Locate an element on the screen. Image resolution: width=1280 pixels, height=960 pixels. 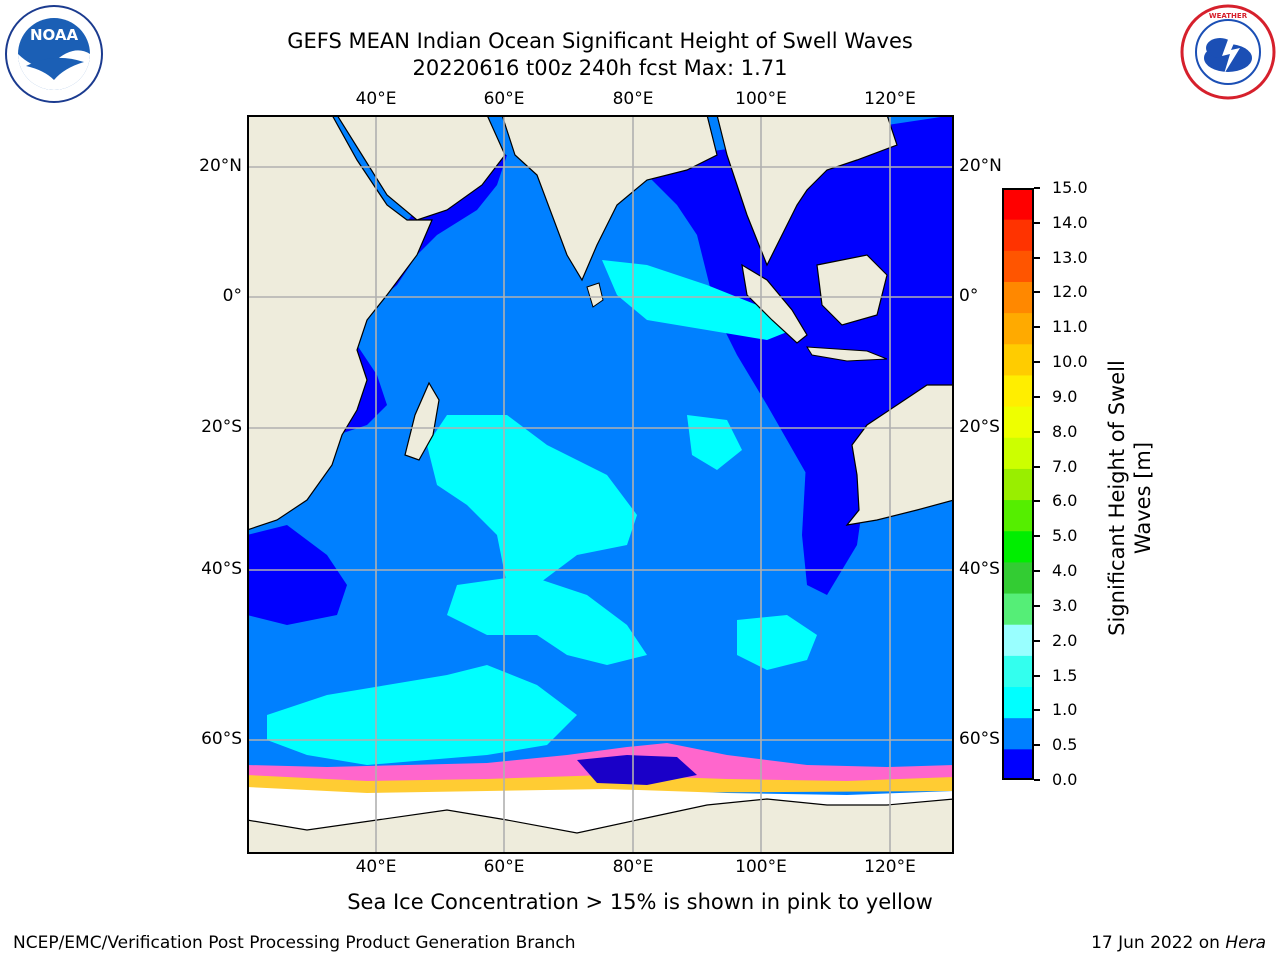
australia-west-low-swell is located at coordinates (834, 505).